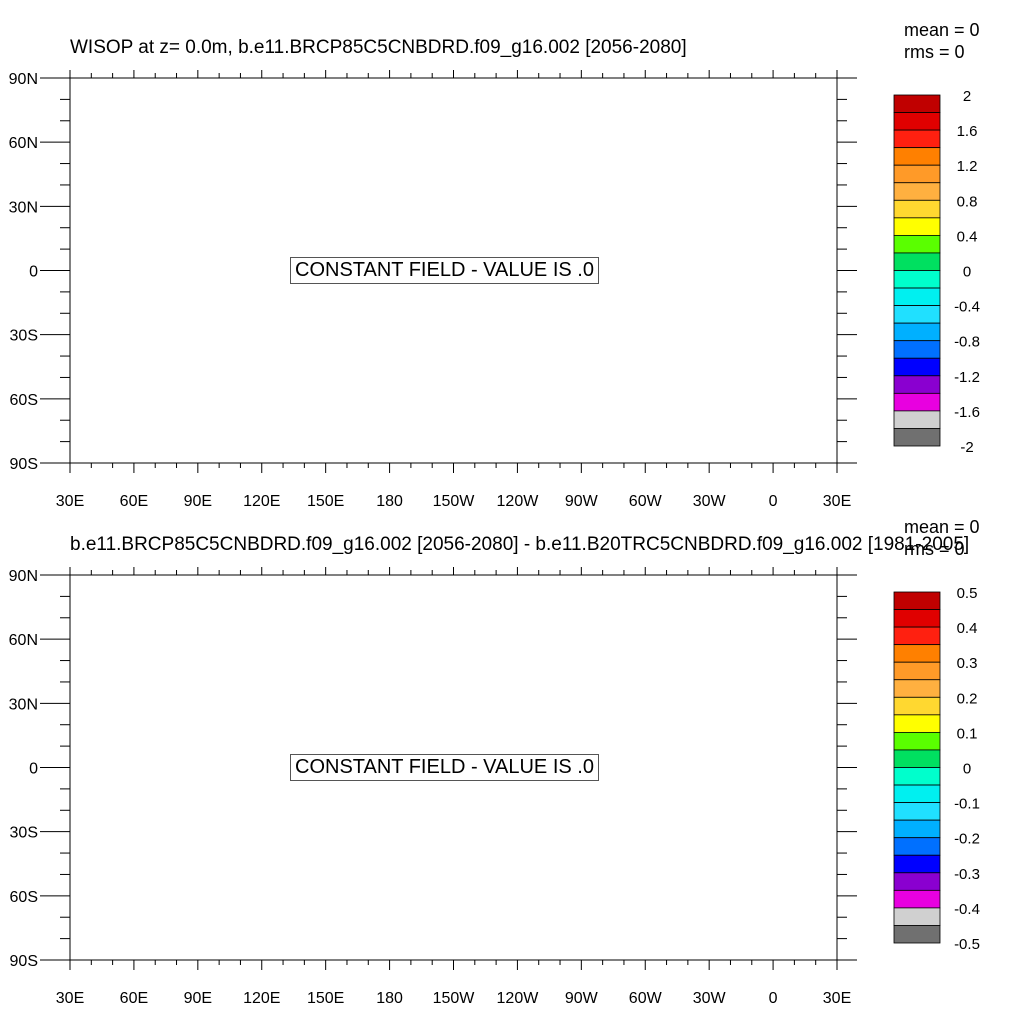 The image size is (1024, 1024). I want to click on colorbar-label: 1.6, so click(967, 131).